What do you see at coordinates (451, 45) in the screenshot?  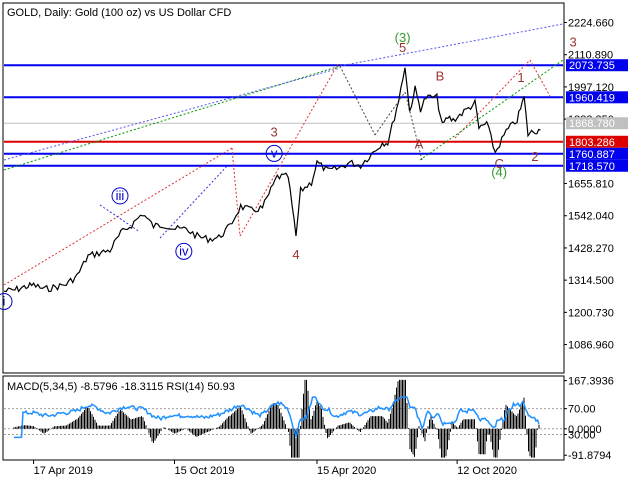 I see `blue-channel-upper-line` at bounding box center [451, 45].